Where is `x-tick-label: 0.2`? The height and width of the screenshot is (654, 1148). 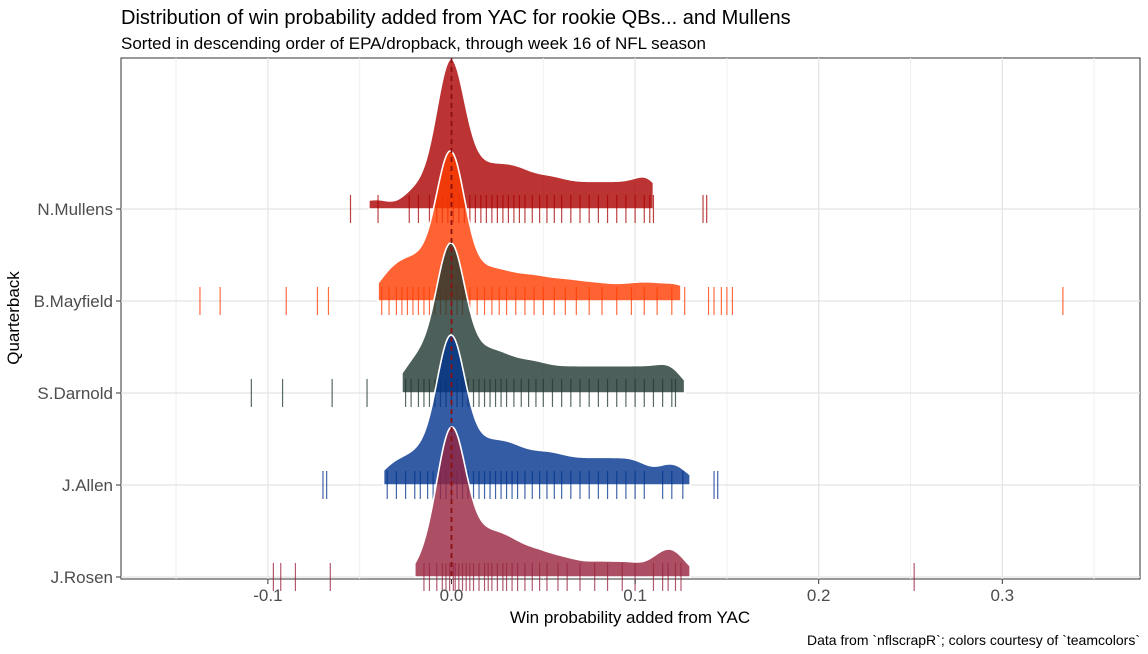
x-tick-label: 0.2 is located at coordinates (819, 595).